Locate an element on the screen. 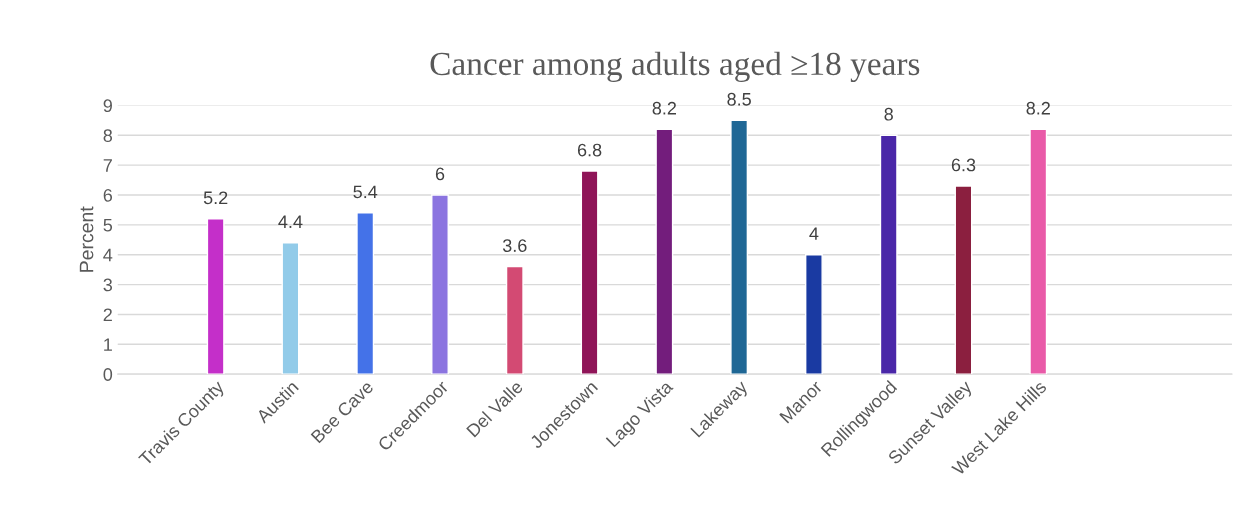 The image size is (1252, 527). y-tick-label: 6 is located at coordinates (108, 195).